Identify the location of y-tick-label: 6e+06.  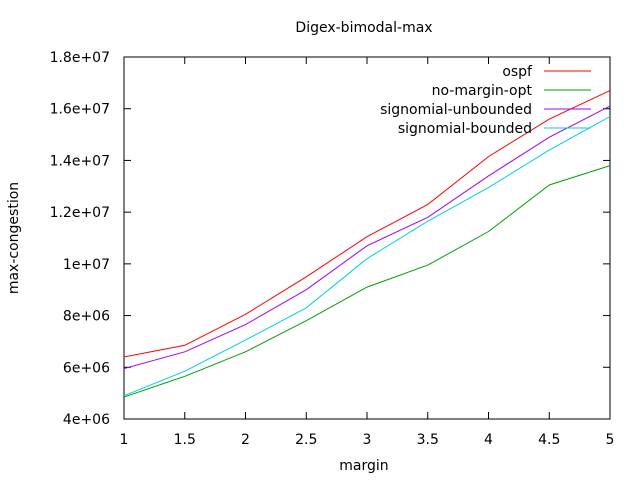
(86, 368).